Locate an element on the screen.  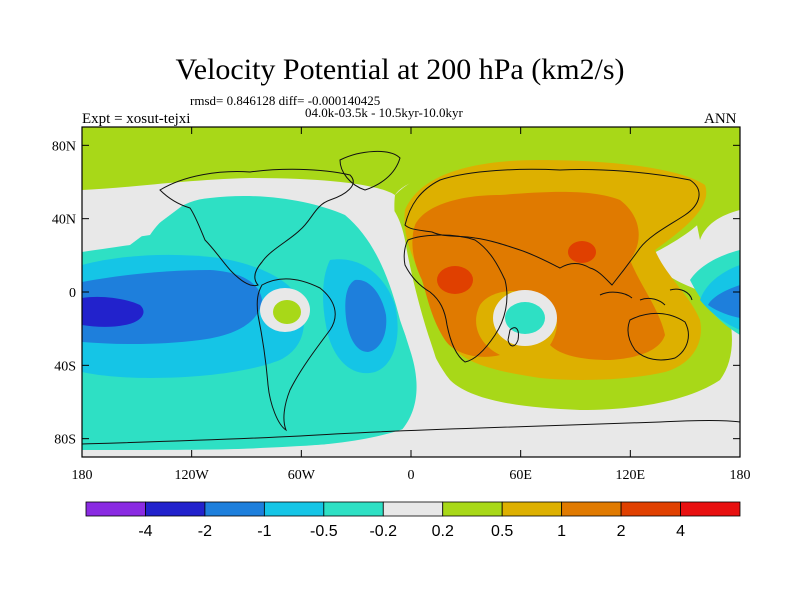
contour-negative-peak is located at coordinates (113, 311).